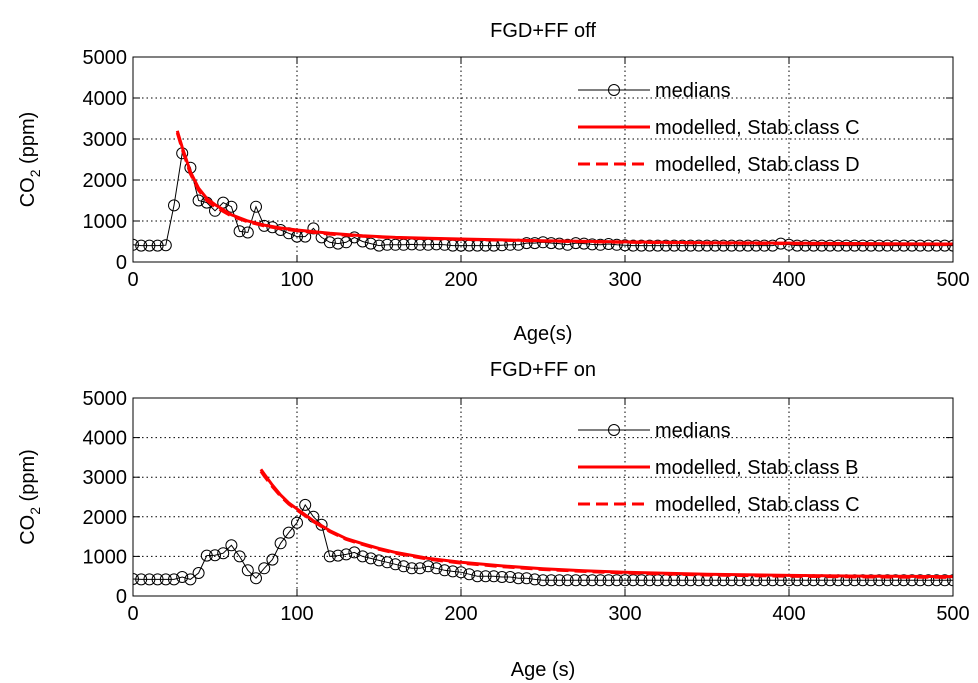 The width and height of the screenshot is (978, 683). Describe the element at coordinates (105, 140) in the screenshot. I see `y-tick-label: 3000` at that location.